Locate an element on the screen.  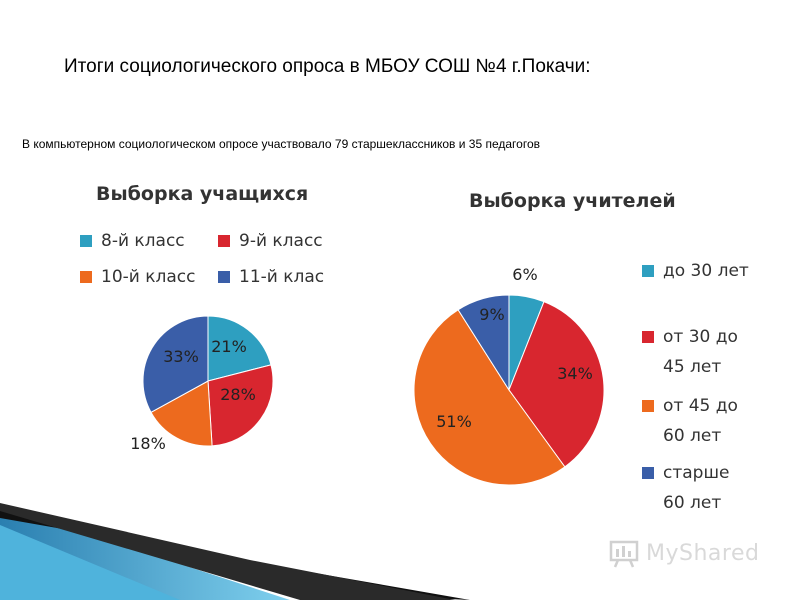
myshared-watermark: MyShared is located at coordinates (683, 553).